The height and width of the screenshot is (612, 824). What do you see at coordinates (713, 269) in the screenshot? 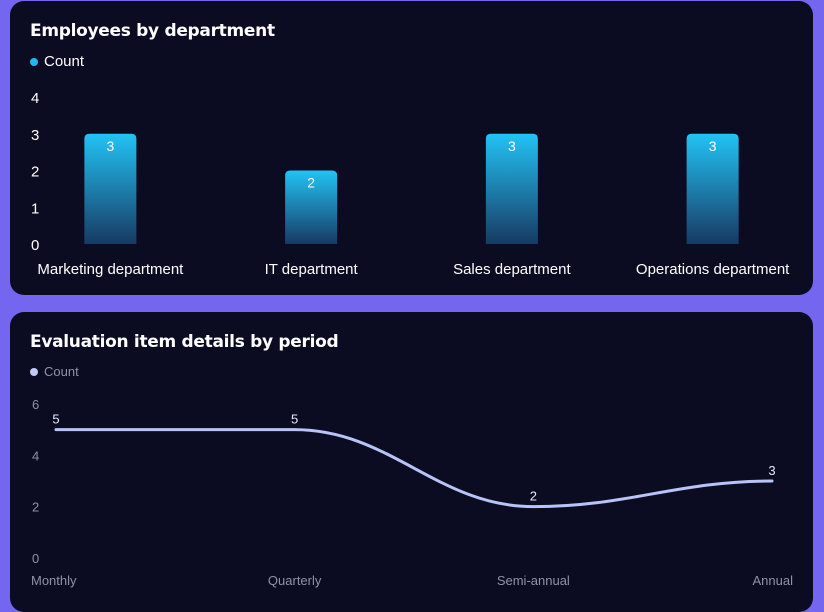
I see `x-tick-label: Operations department` at bounding box center [713, 269].